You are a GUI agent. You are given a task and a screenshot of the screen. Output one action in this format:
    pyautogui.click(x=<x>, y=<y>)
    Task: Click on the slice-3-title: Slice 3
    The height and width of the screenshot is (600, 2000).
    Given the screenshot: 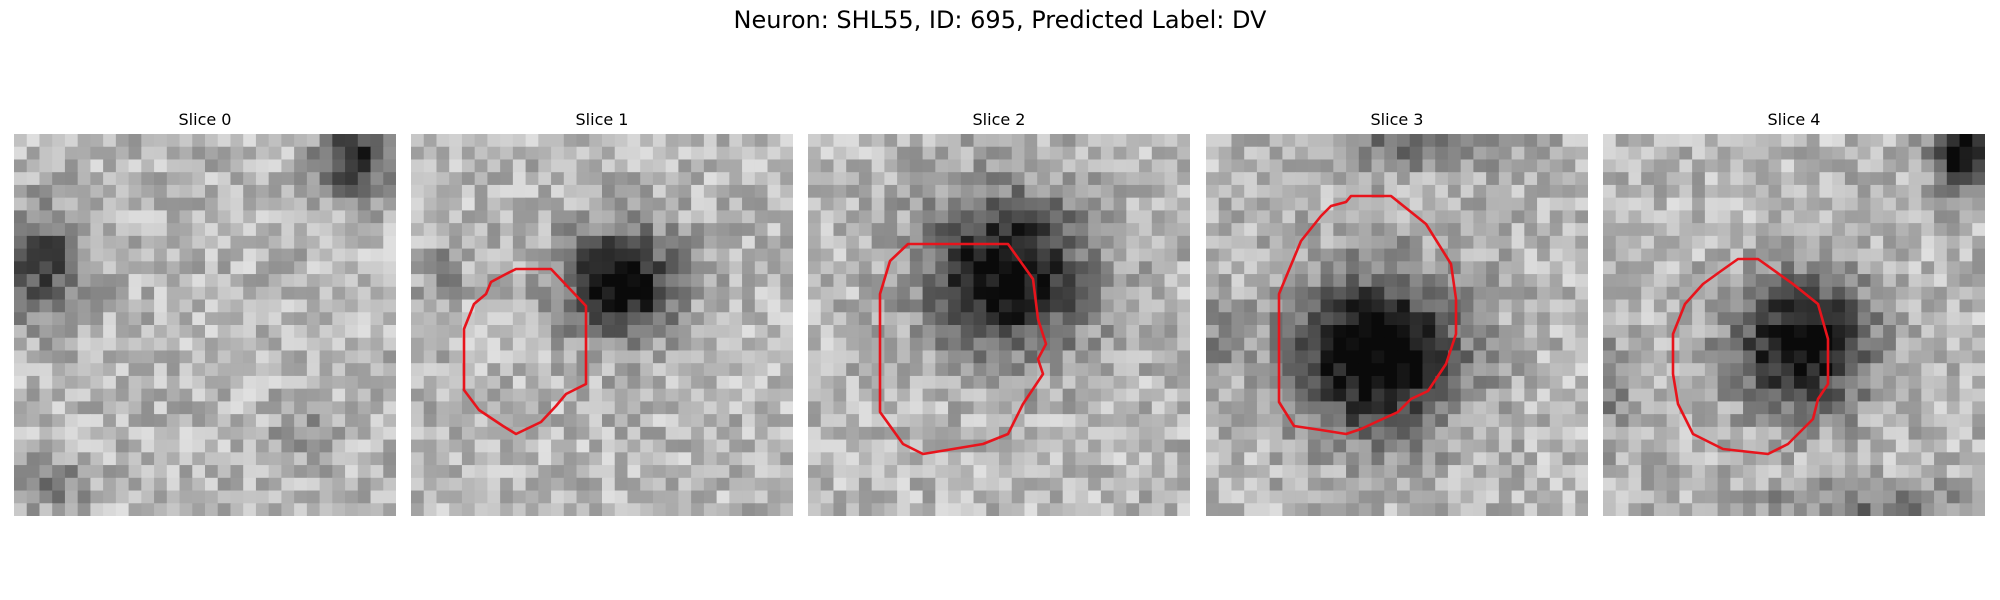 What is the action you would take?
    pyautogui.click(x=1397, y=119)
    